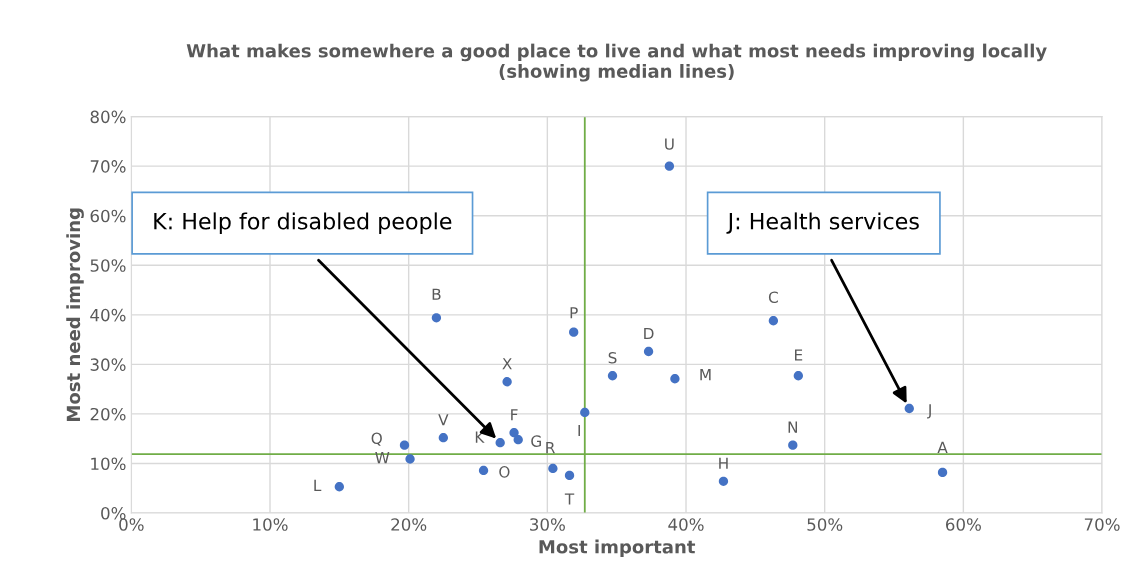 Image resolution: width=1142 pixels, height=583 pixels. I want to click on data-label: H, so click(723, 463).